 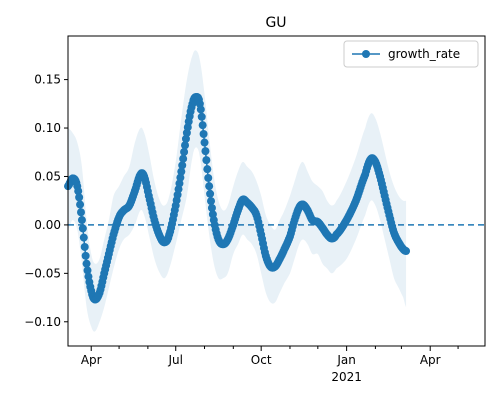 What do you see at coordinates (42, 273) in the screenshot?
I see `y-tick-label: −0.05` at bounding box center [42, 273].